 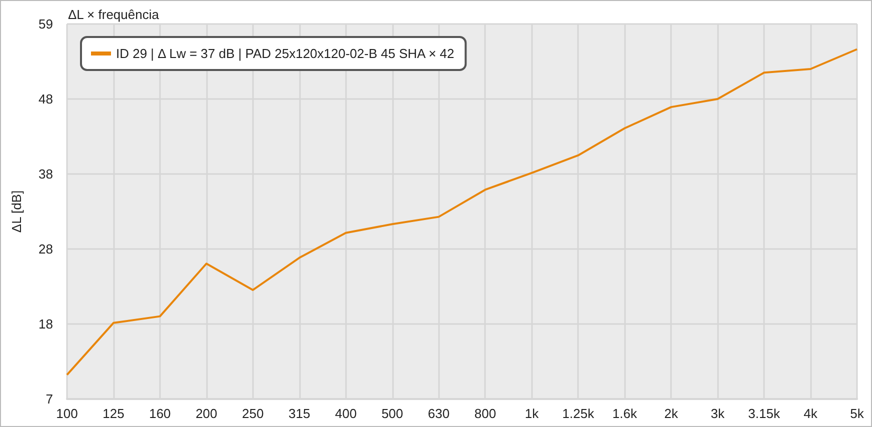 What do you see at coordinates (764, 413) in the screenshot?
I see `x-tick-label: 3.15k` at bounding box center [764, 413].